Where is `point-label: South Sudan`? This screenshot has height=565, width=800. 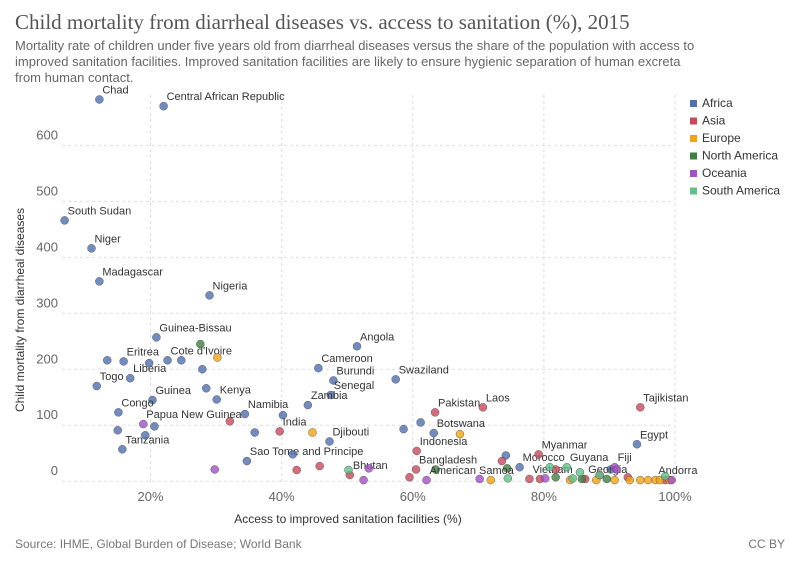 point-label: South Sudan is located at coordinates (100, 211).